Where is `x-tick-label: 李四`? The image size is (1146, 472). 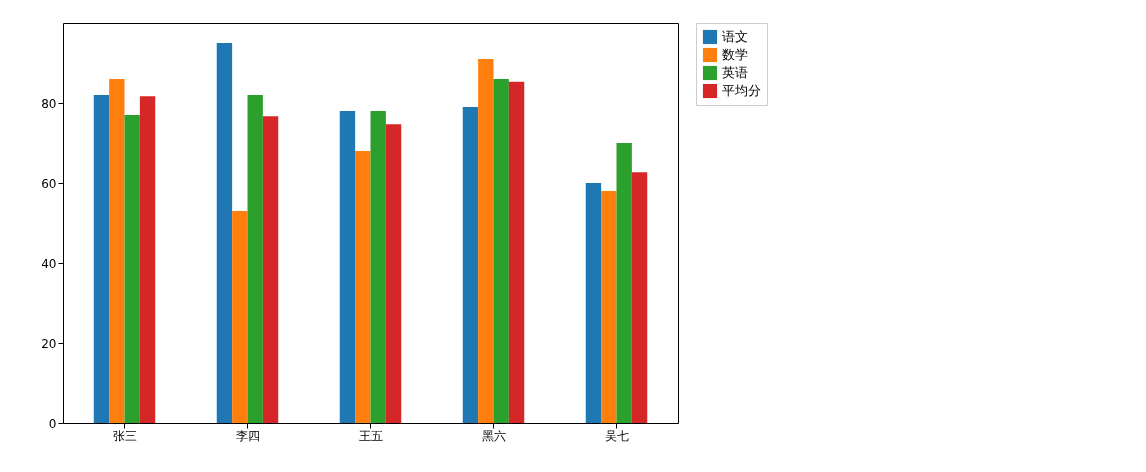
x-tick-label: 李四 is located at coordinates (247, 435).